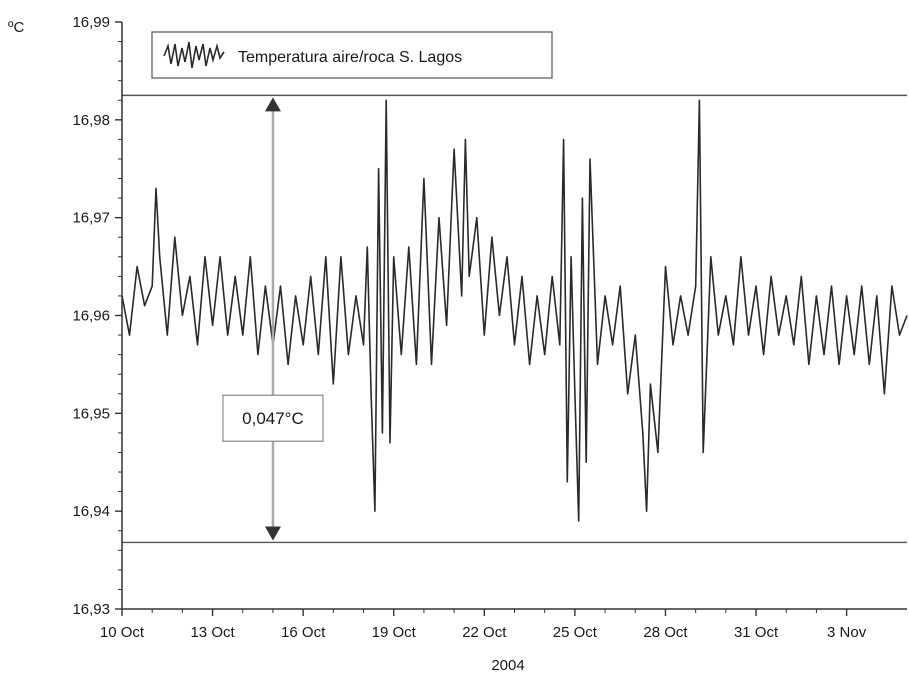 This screenshot has width=909, height=677. I want to click on x-tick-label: 3 Nov, so click(847, 632).